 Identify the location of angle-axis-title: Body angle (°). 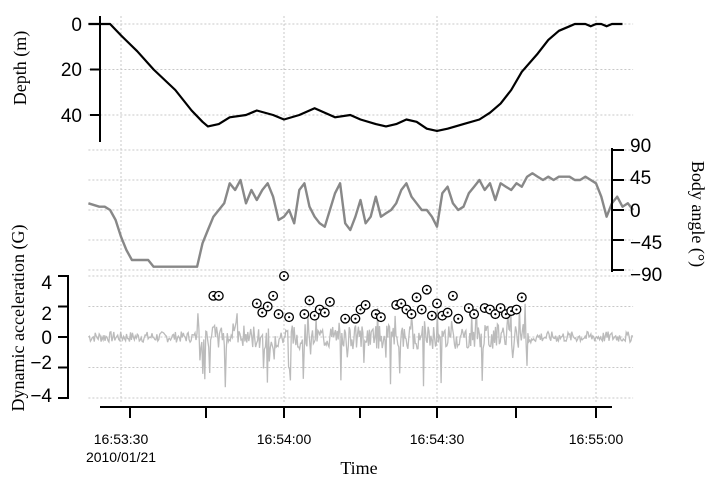
(697, 214).